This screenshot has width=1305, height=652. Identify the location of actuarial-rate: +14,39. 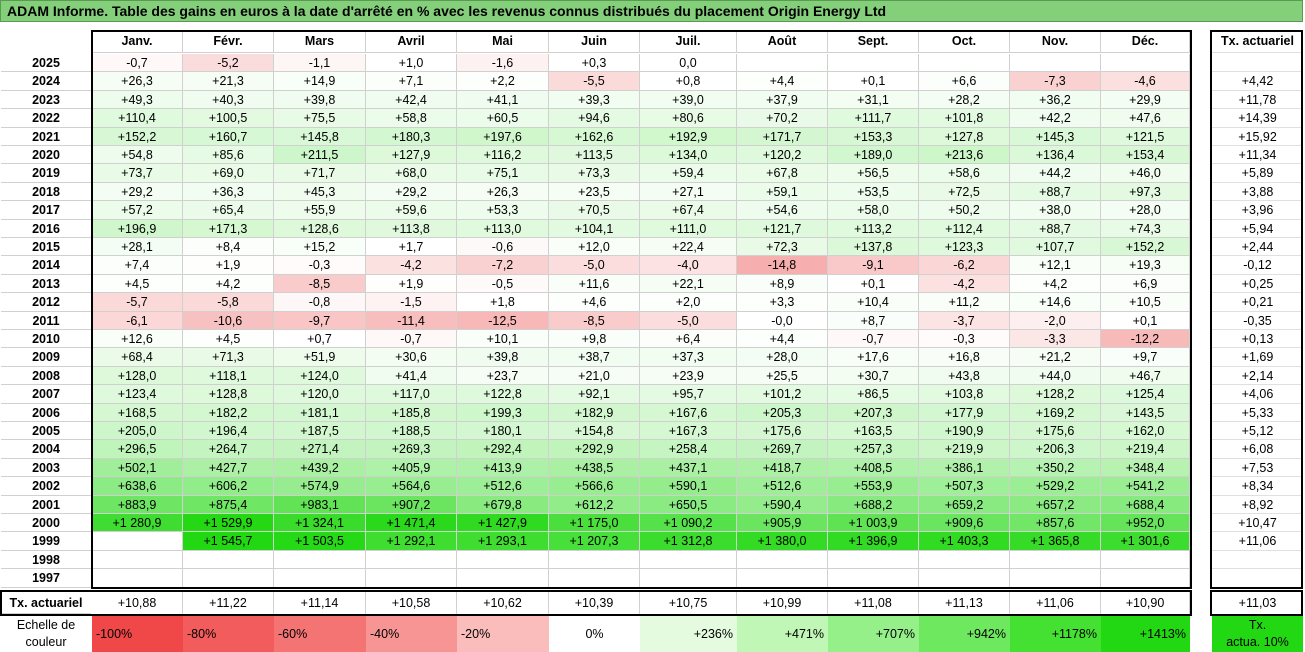
(1257, 118).